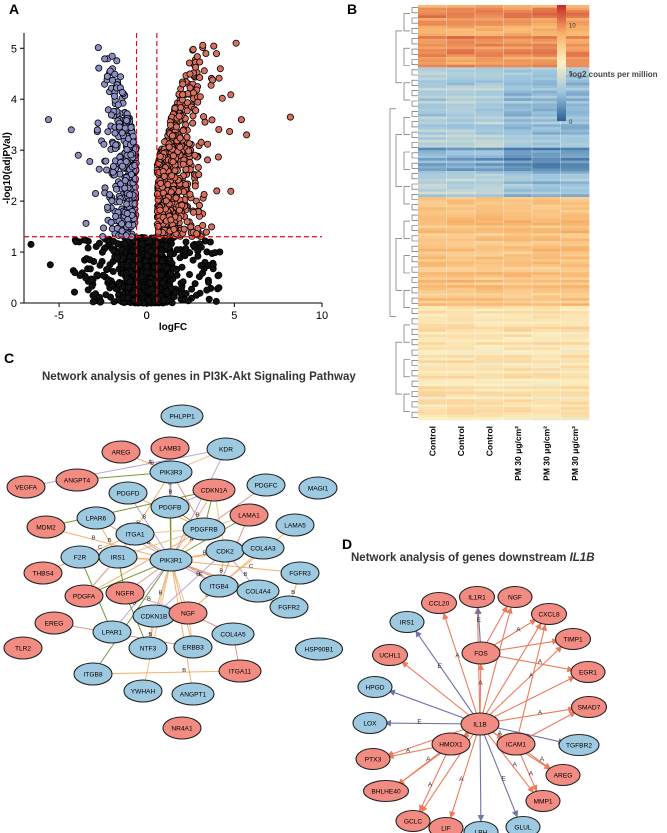 This screenshot has width=667, height=833. What do you see at coordinates (300, 573) in the screenshot?
I see `node-fgfr3: FGFR3` at bounding box center [300, 573].